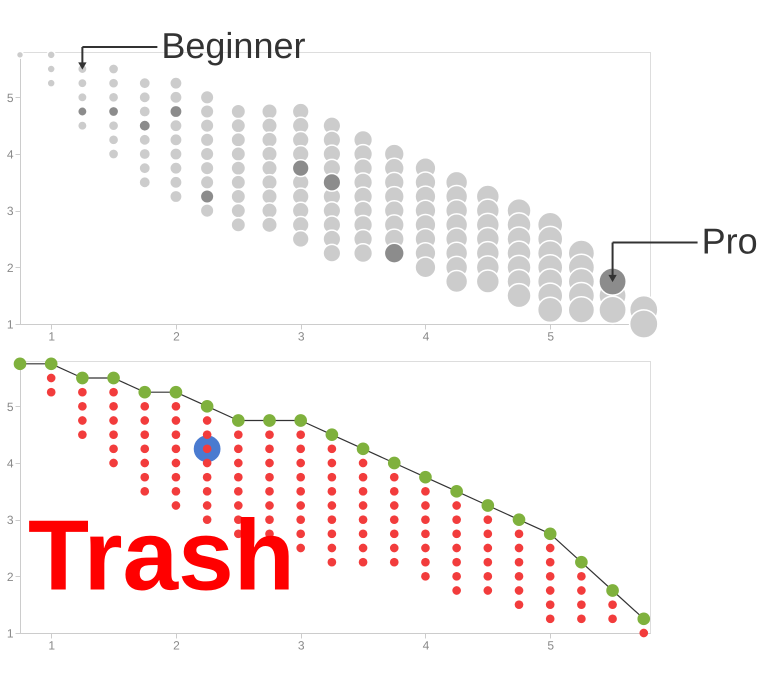 Image resolution: width=775 pixels, height=691 pixels. What do you see at coordinates (730, 241) in the screenshot?
I see `annotation: Pro` at bounding box center [730, 241].